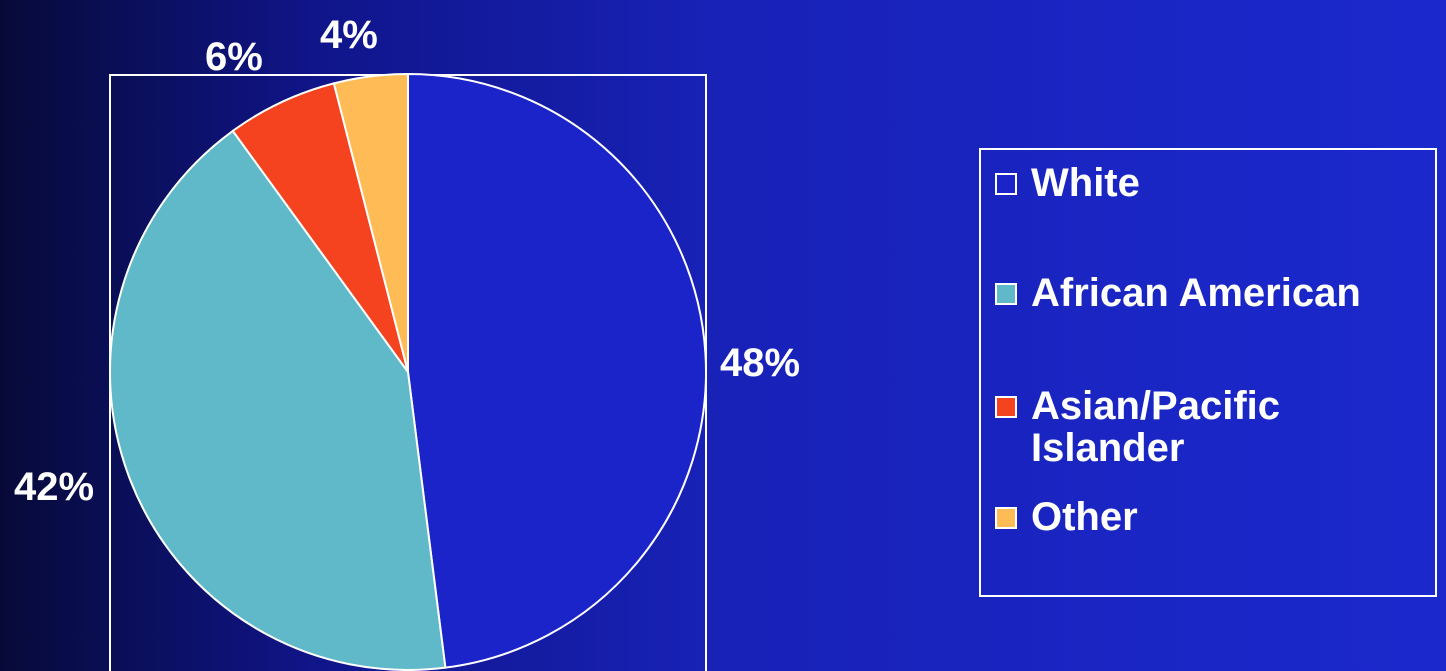  Describe the element at coordinates (1156, 427) in the screenshot. I see `legend-label-asian-pacific-islander: Asian/Pacific Islander` at that location.